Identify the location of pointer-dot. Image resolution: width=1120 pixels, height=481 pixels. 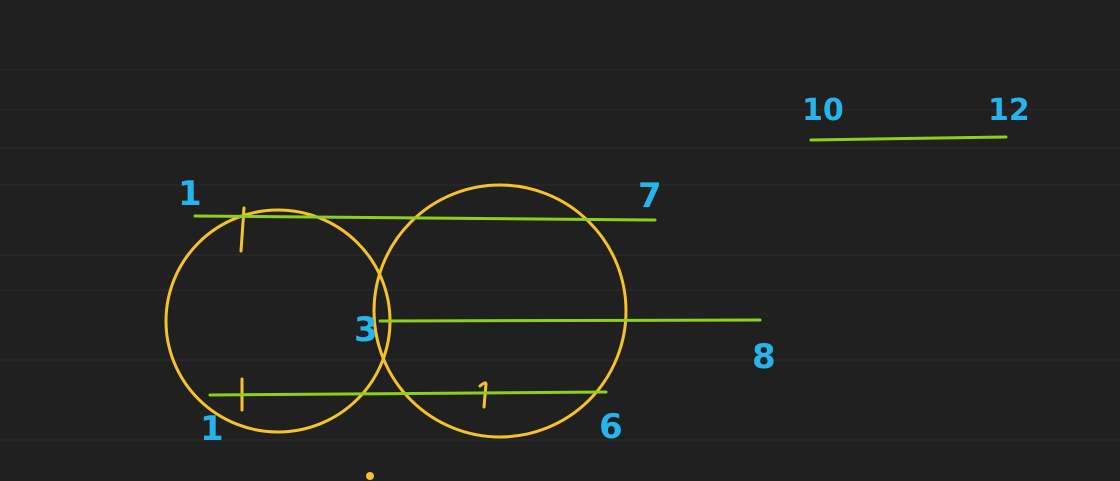
(370, 476).